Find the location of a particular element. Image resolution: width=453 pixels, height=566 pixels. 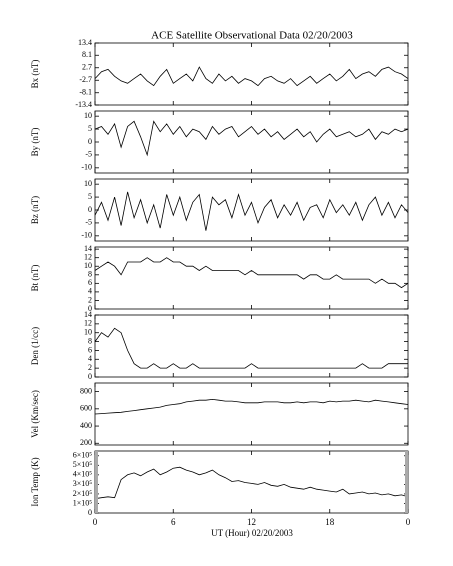

x-tick-label: 6 is located at coordinates (173, 522).